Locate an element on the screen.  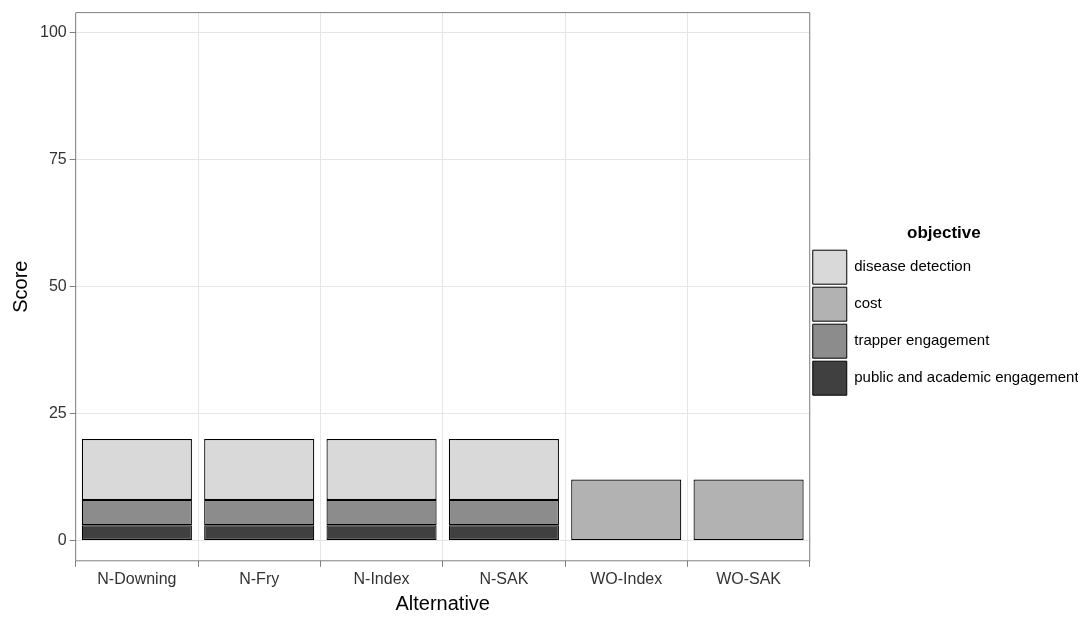
x-tick-label: N-Downing is located at coordinates (137, 578).